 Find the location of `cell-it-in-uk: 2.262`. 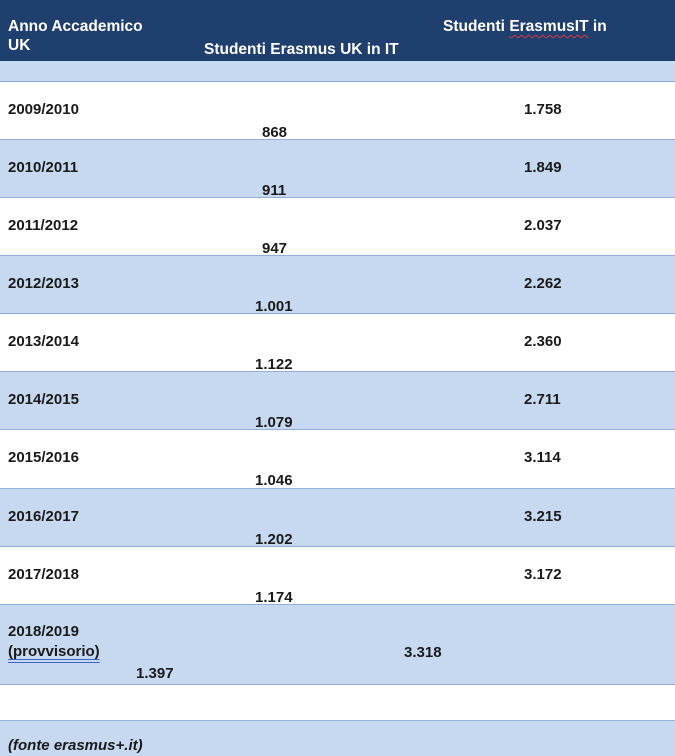

cell-it-in-uk: 2.262 is located at coordinates (543, 283).